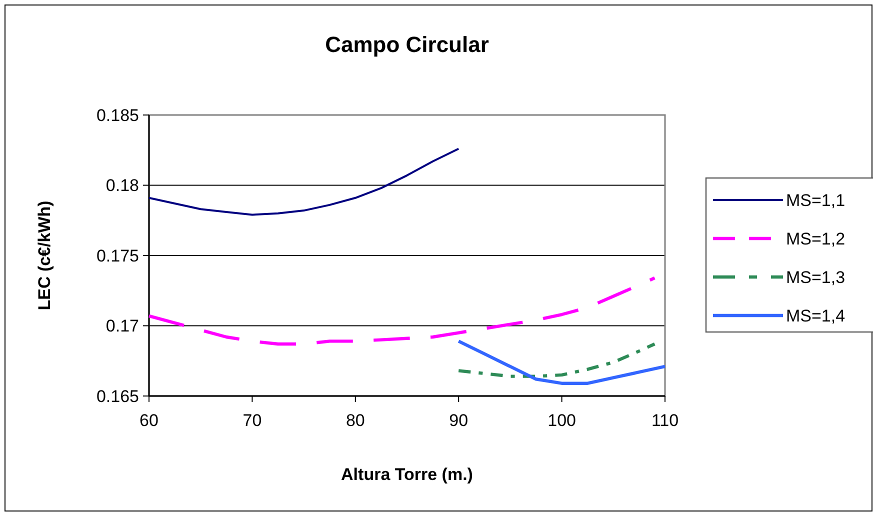  I want to click on y-tick-label: 0.175, so click(117, 256).